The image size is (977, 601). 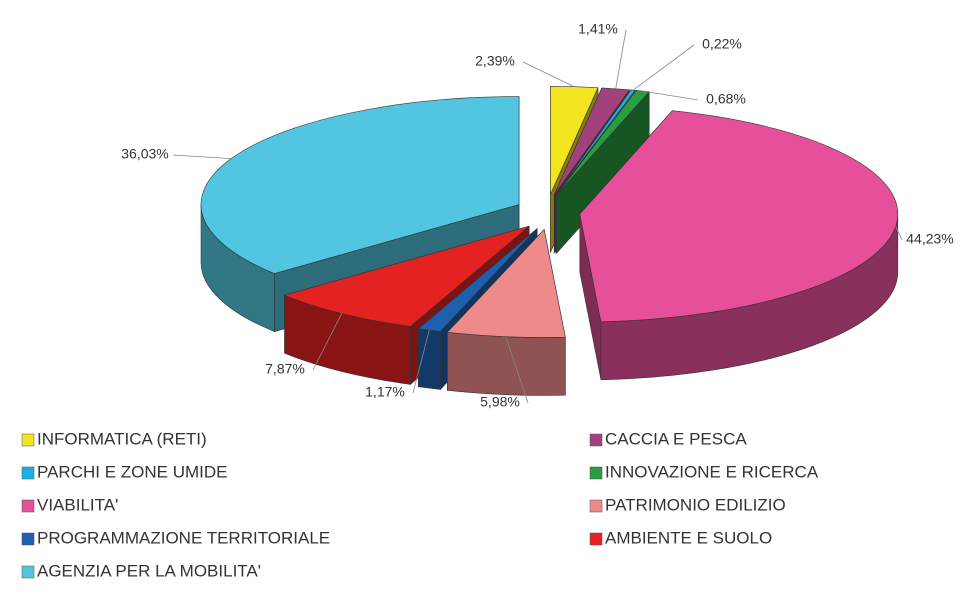 What do you see at coordinates (688, 537) in the screenshot?
I see `legend-label: AMBIENTE E SUOLO` at bounding box center [688, 537].